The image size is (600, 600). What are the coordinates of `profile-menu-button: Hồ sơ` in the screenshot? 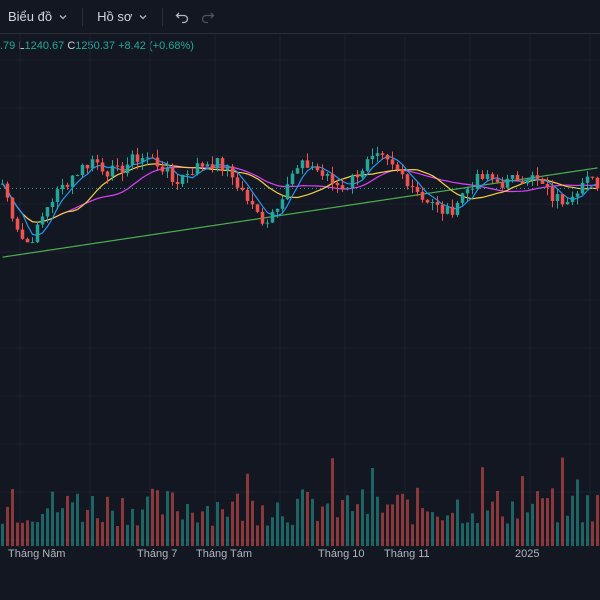 It's located at (122, 17).